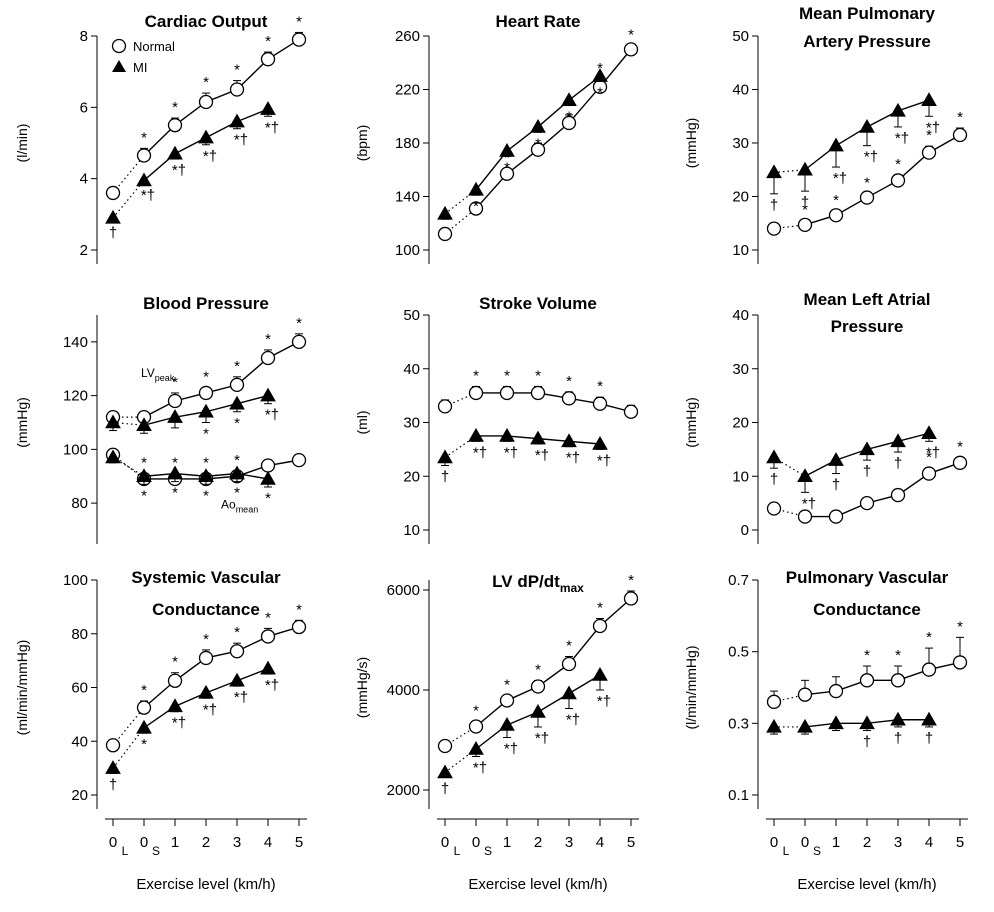  What do you see at coordinates (165, 378) in the screenshot?
I see `series-label-sub: peak` at bounding box center [165, 378].